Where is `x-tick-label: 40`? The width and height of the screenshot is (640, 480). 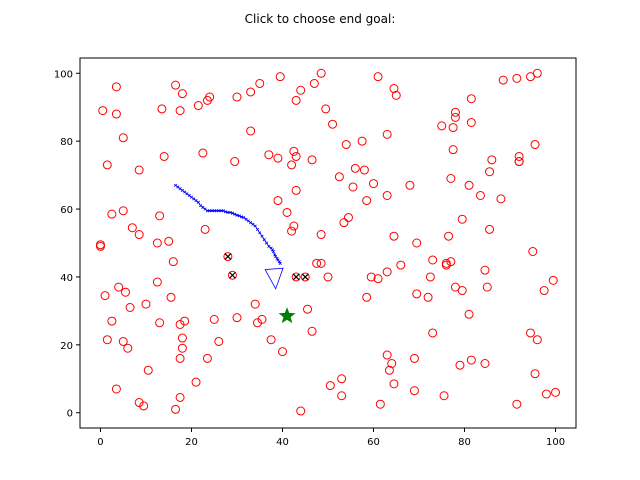 x-tick-label: 40 is located at coordinates (282, 442).